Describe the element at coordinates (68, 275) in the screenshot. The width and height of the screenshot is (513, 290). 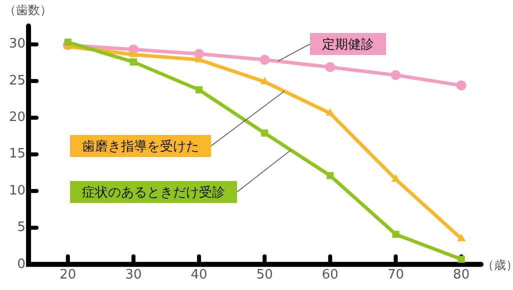
I see `x-tick-label: 20` at that location.